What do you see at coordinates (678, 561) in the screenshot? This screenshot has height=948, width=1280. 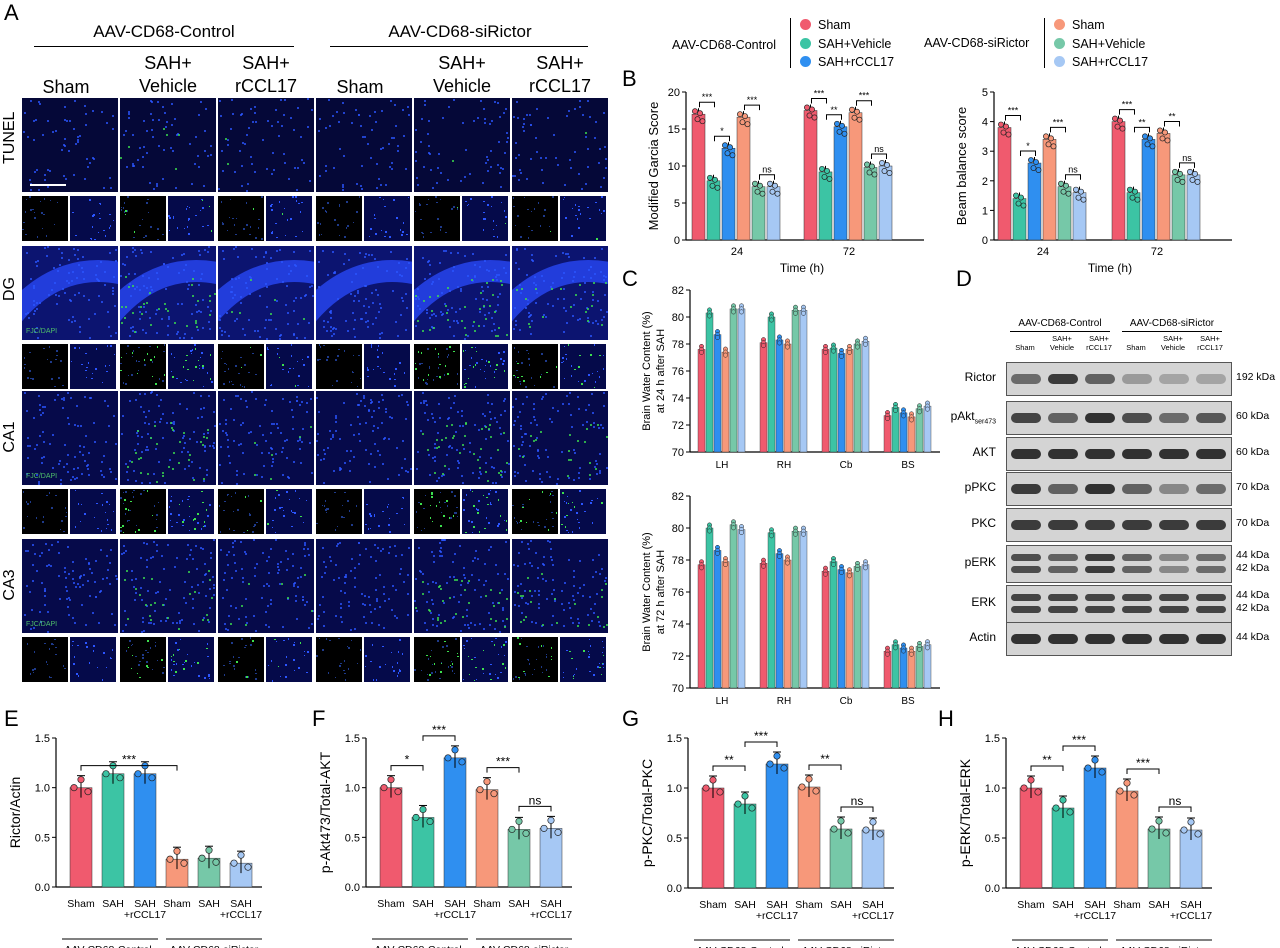 I see `y-tick-label: 78` at bounding box center [678, 561].